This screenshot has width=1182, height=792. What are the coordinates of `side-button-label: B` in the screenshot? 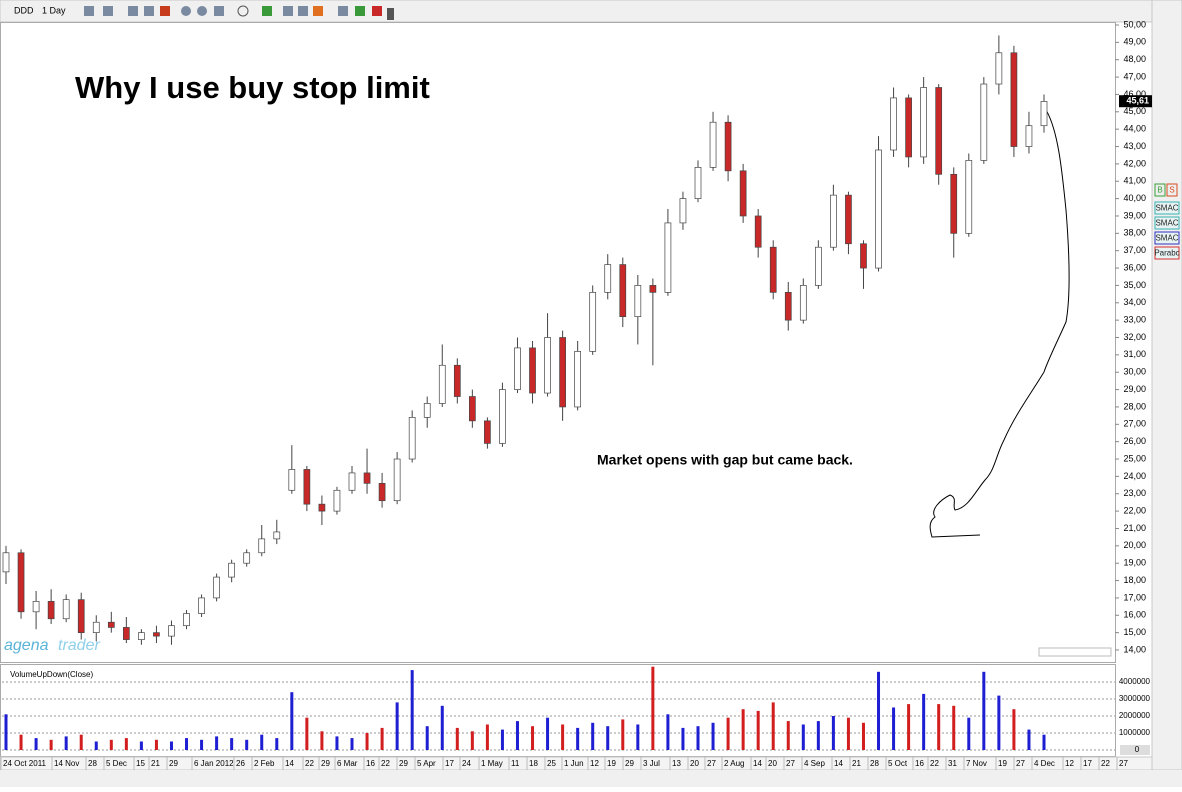 It's located at (1159, 190).